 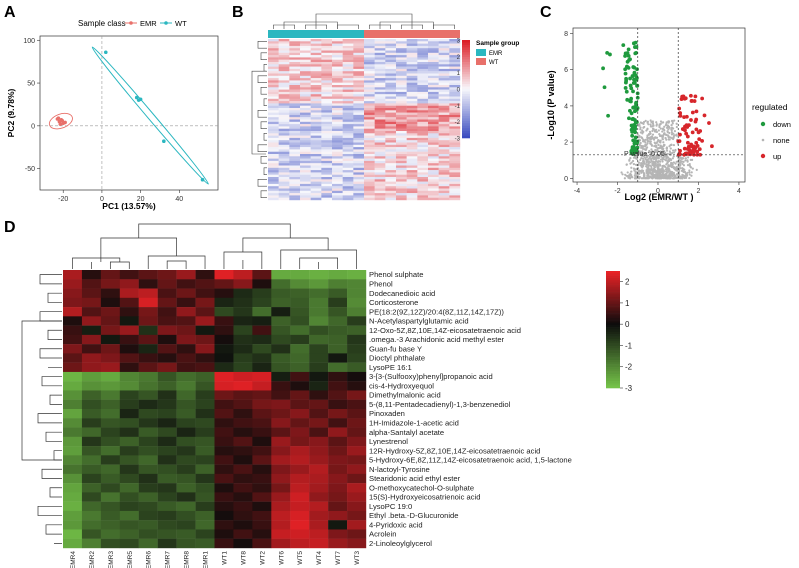 I want to click on volcano-legend-down-dot, so click(x=763, y=124).